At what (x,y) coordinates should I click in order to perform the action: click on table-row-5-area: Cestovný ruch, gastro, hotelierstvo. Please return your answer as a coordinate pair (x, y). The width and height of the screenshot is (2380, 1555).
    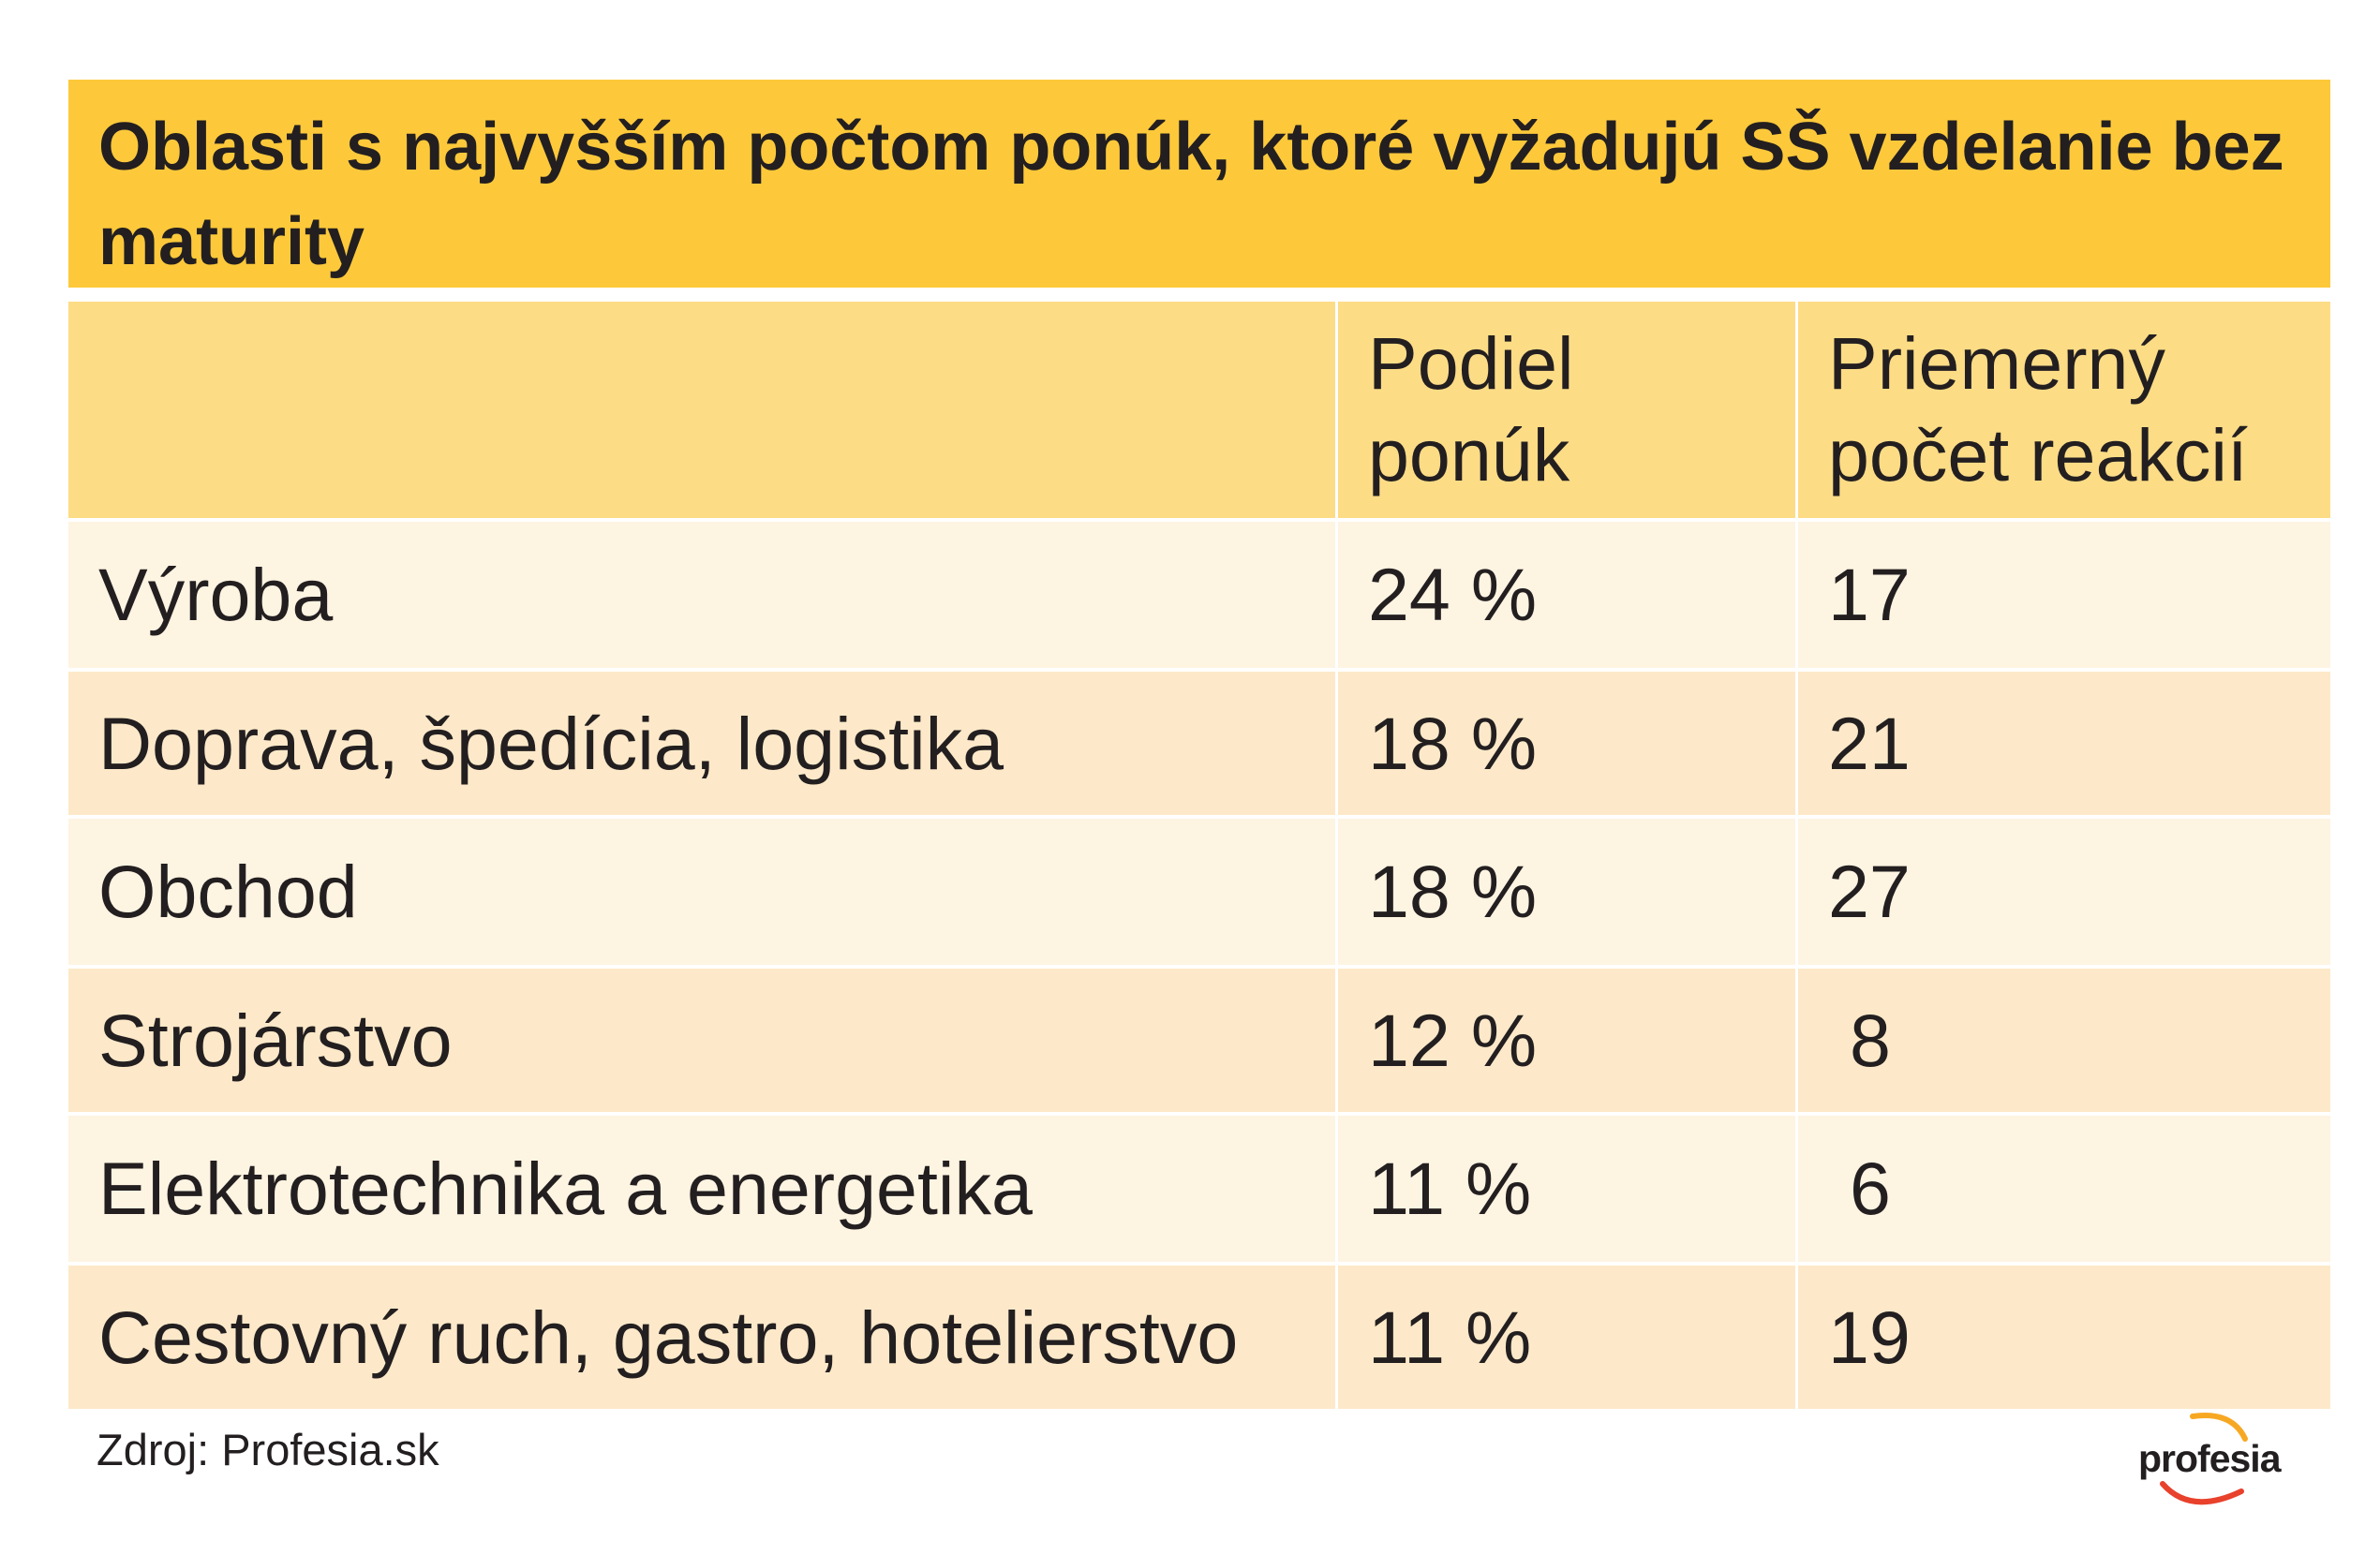
    Looking at the image, I should click on (701, 1337).